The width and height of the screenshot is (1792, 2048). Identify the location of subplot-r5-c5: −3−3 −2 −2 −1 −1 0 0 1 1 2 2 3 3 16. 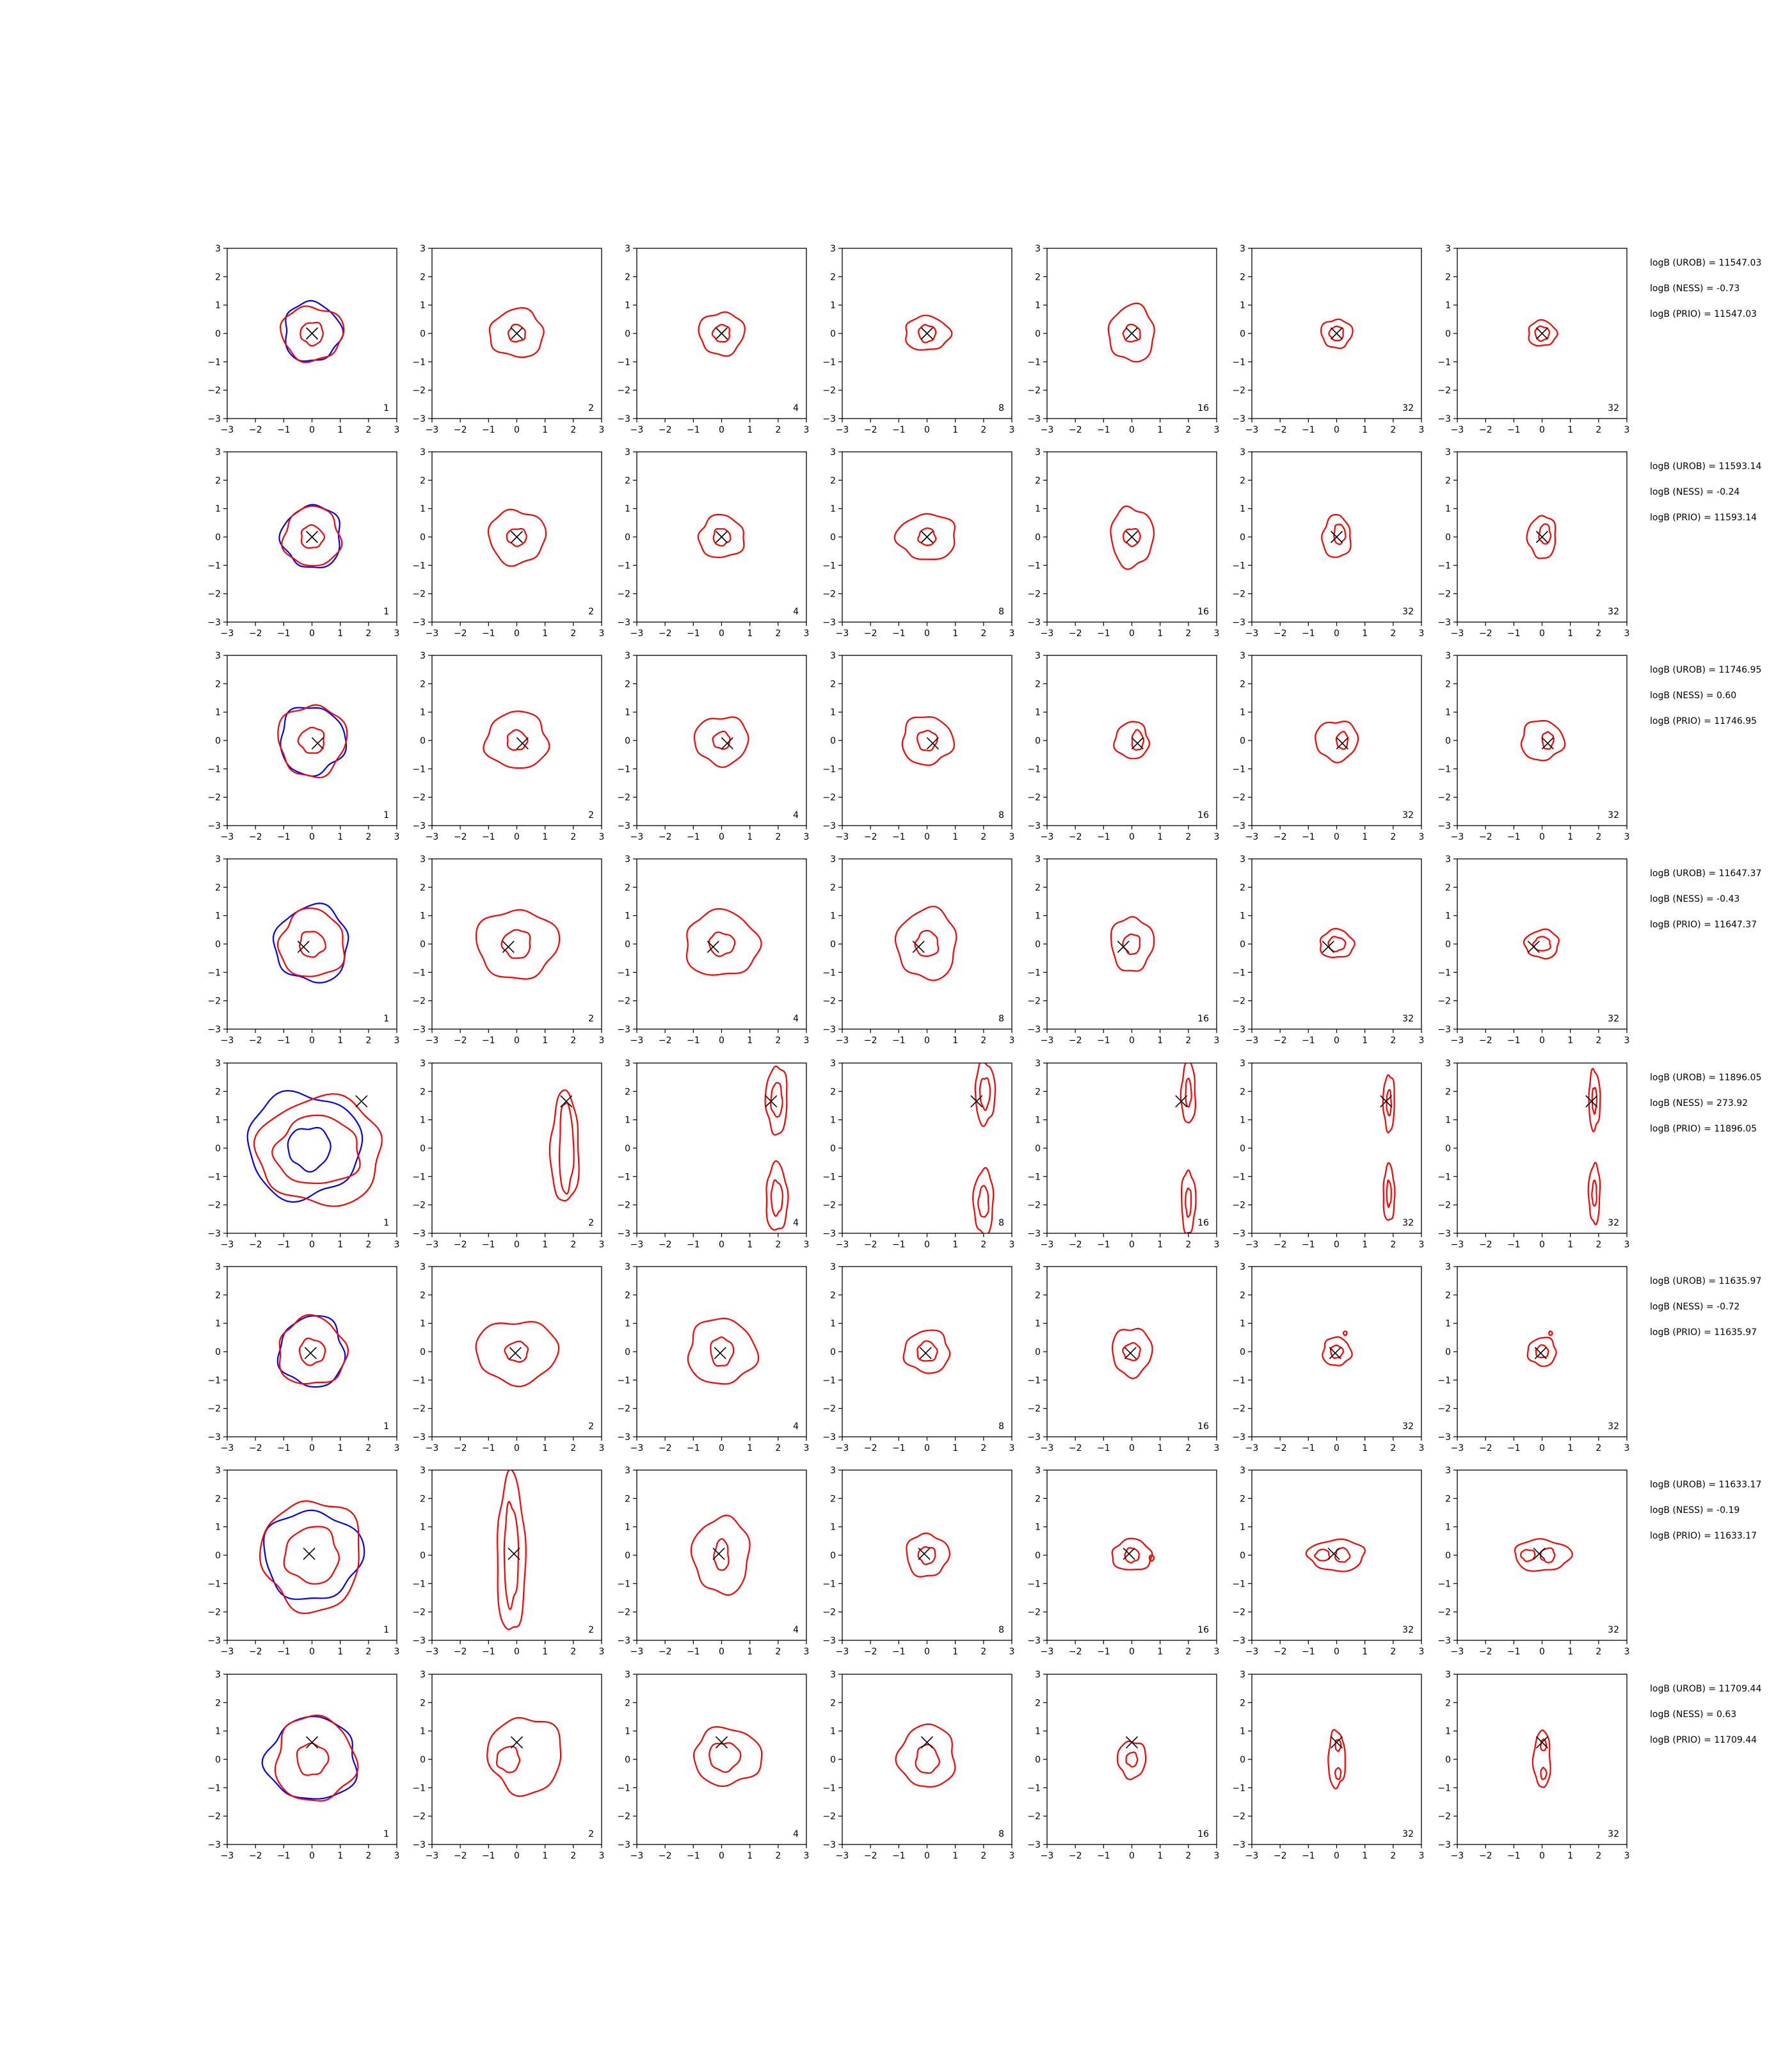
(1123, 1154).